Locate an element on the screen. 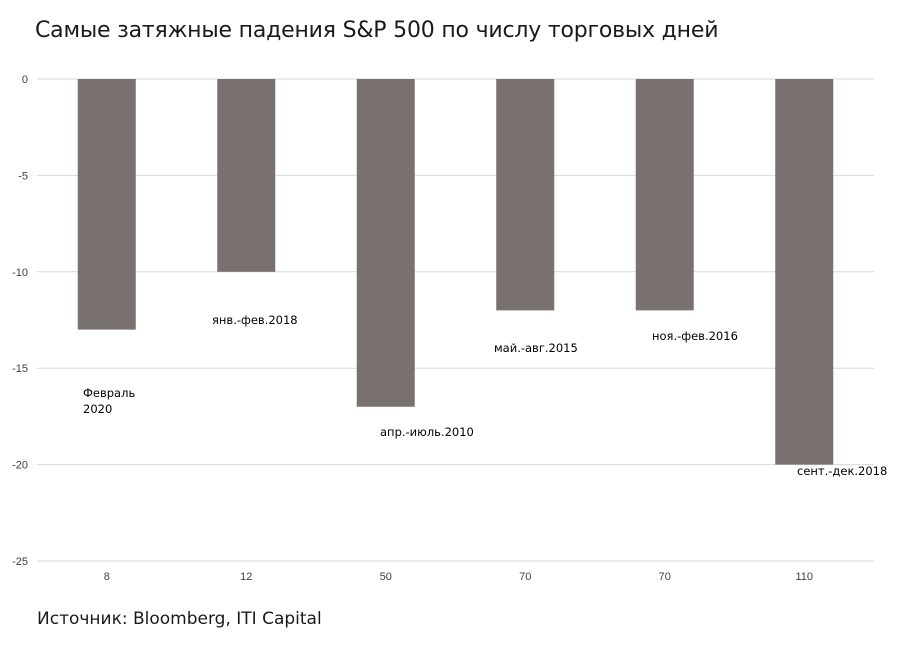  x-tick-label: 110 is located at coordinates (804, 577).